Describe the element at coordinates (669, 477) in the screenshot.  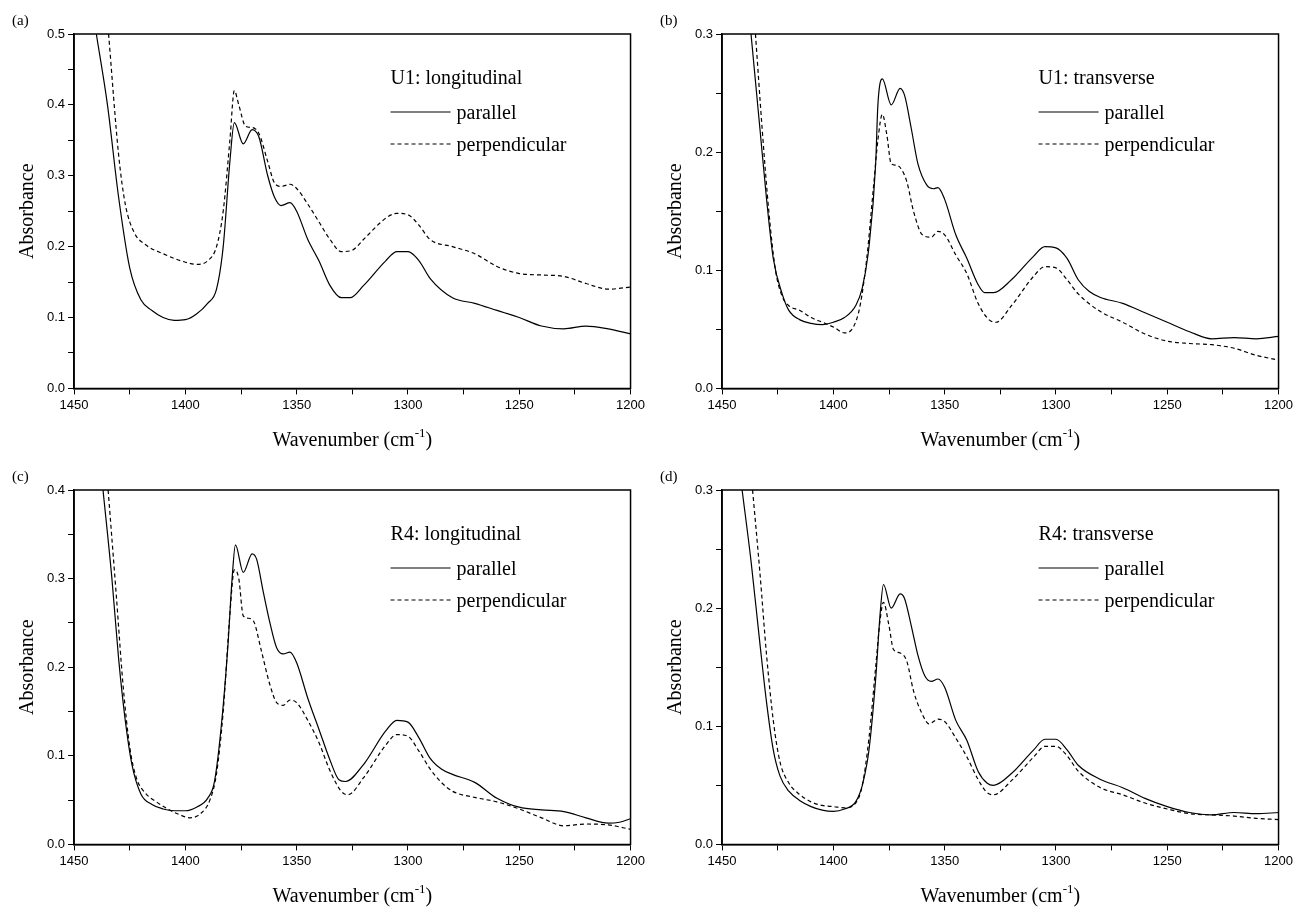
I see `chart-title: (d)` at that location.